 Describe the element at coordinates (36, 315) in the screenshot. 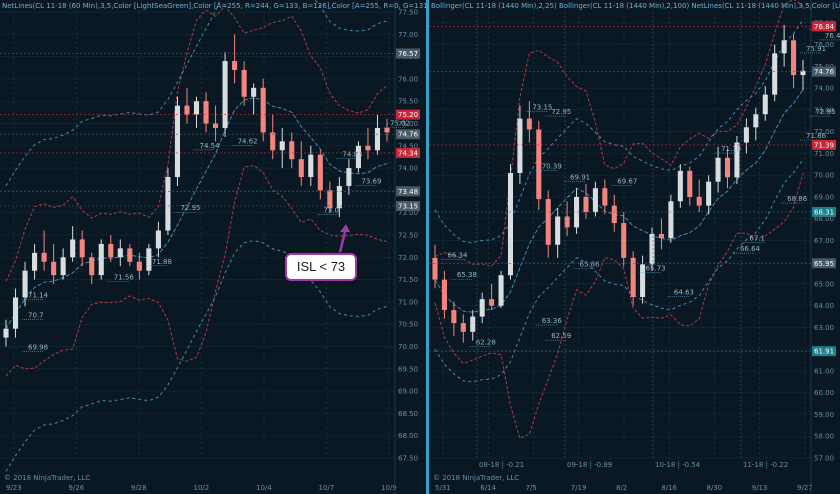

I see `price-label: 70.7` at that location.